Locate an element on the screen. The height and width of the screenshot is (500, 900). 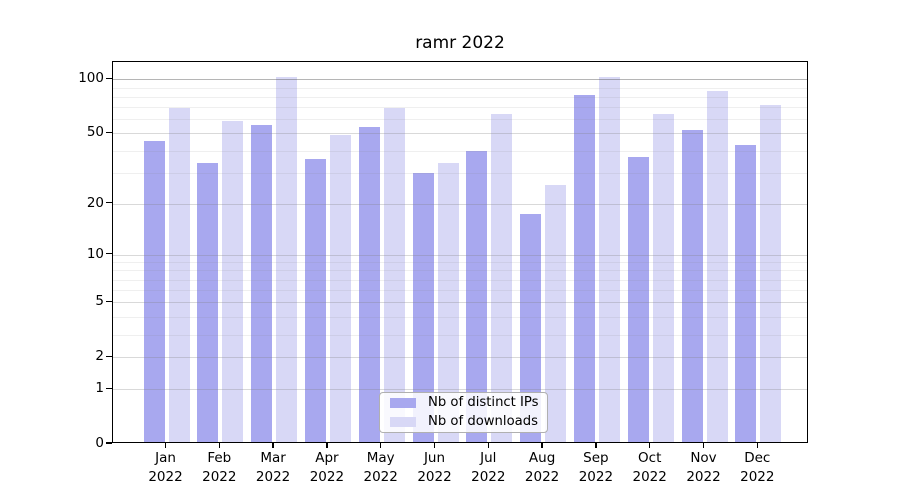
x-tick-label: Sep 2022 is located at coordinates (596, 467).